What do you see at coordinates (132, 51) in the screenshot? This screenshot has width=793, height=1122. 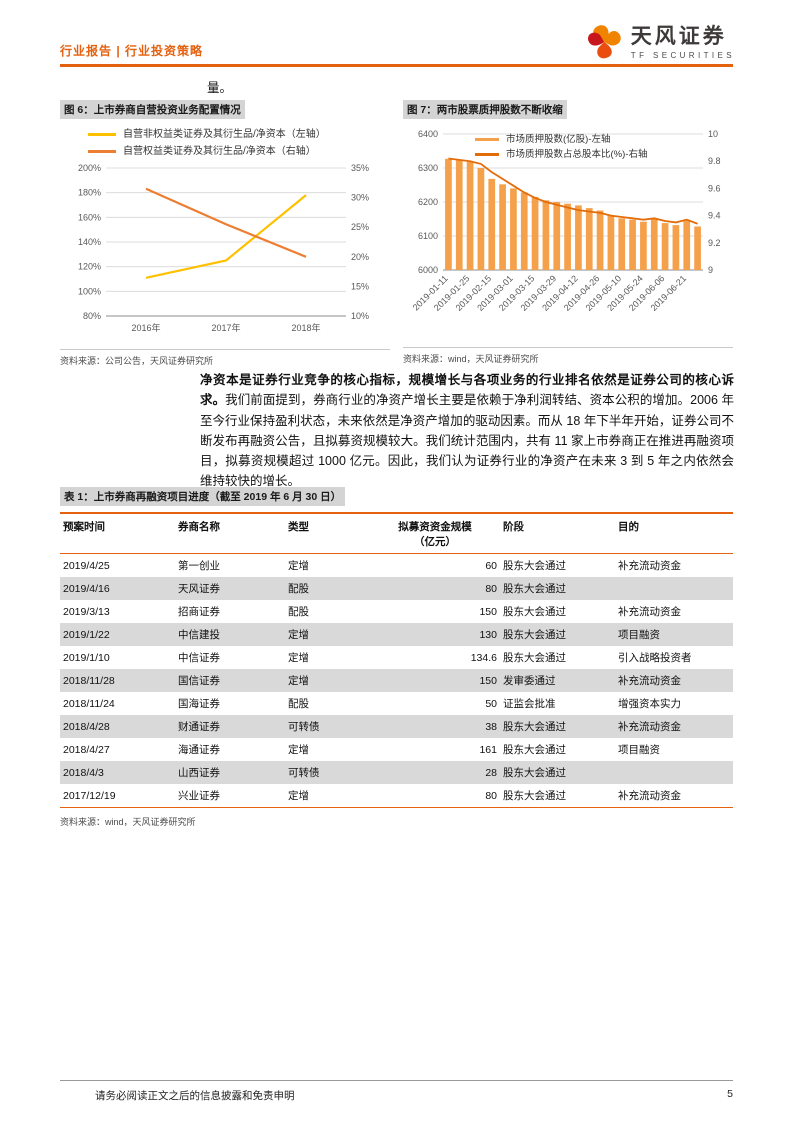 I see `report-category: 行业报告 | 行业投资策略` at bounding box center [132, 51].